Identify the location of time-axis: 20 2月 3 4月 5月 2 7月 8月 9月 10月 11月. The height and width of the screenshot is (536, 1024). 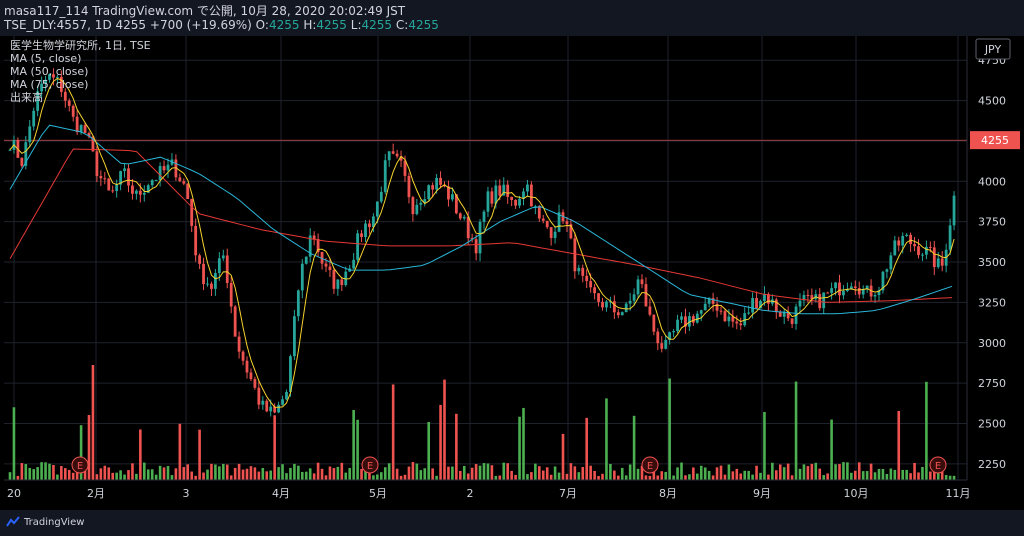
(487, 489).